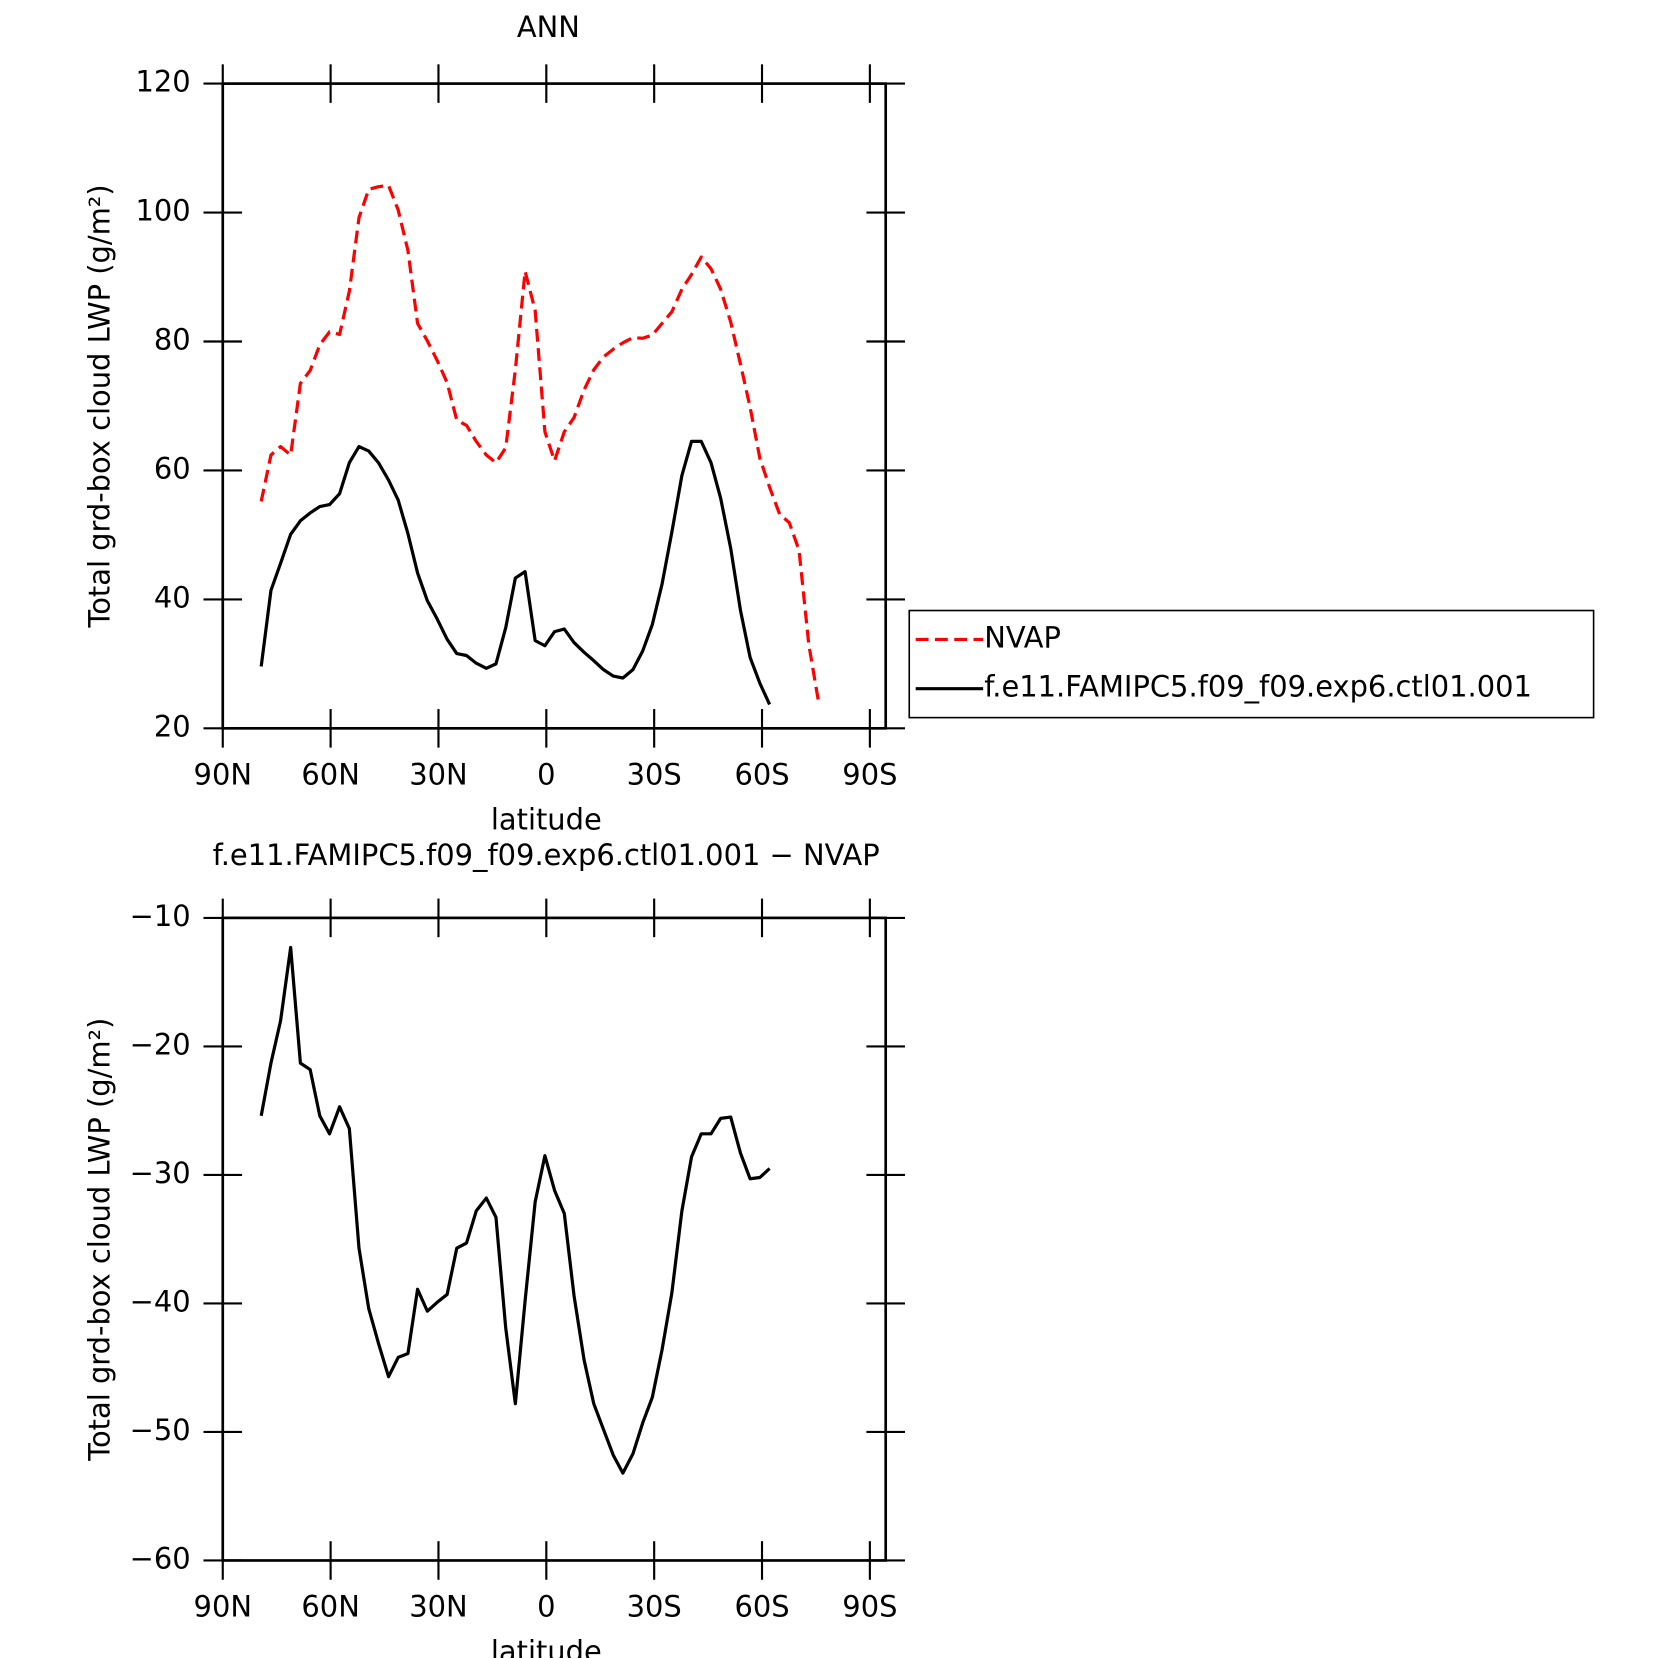 The image size is (1660, 1658). I want to click on y-tick-label: −40, so click(160, 1301).